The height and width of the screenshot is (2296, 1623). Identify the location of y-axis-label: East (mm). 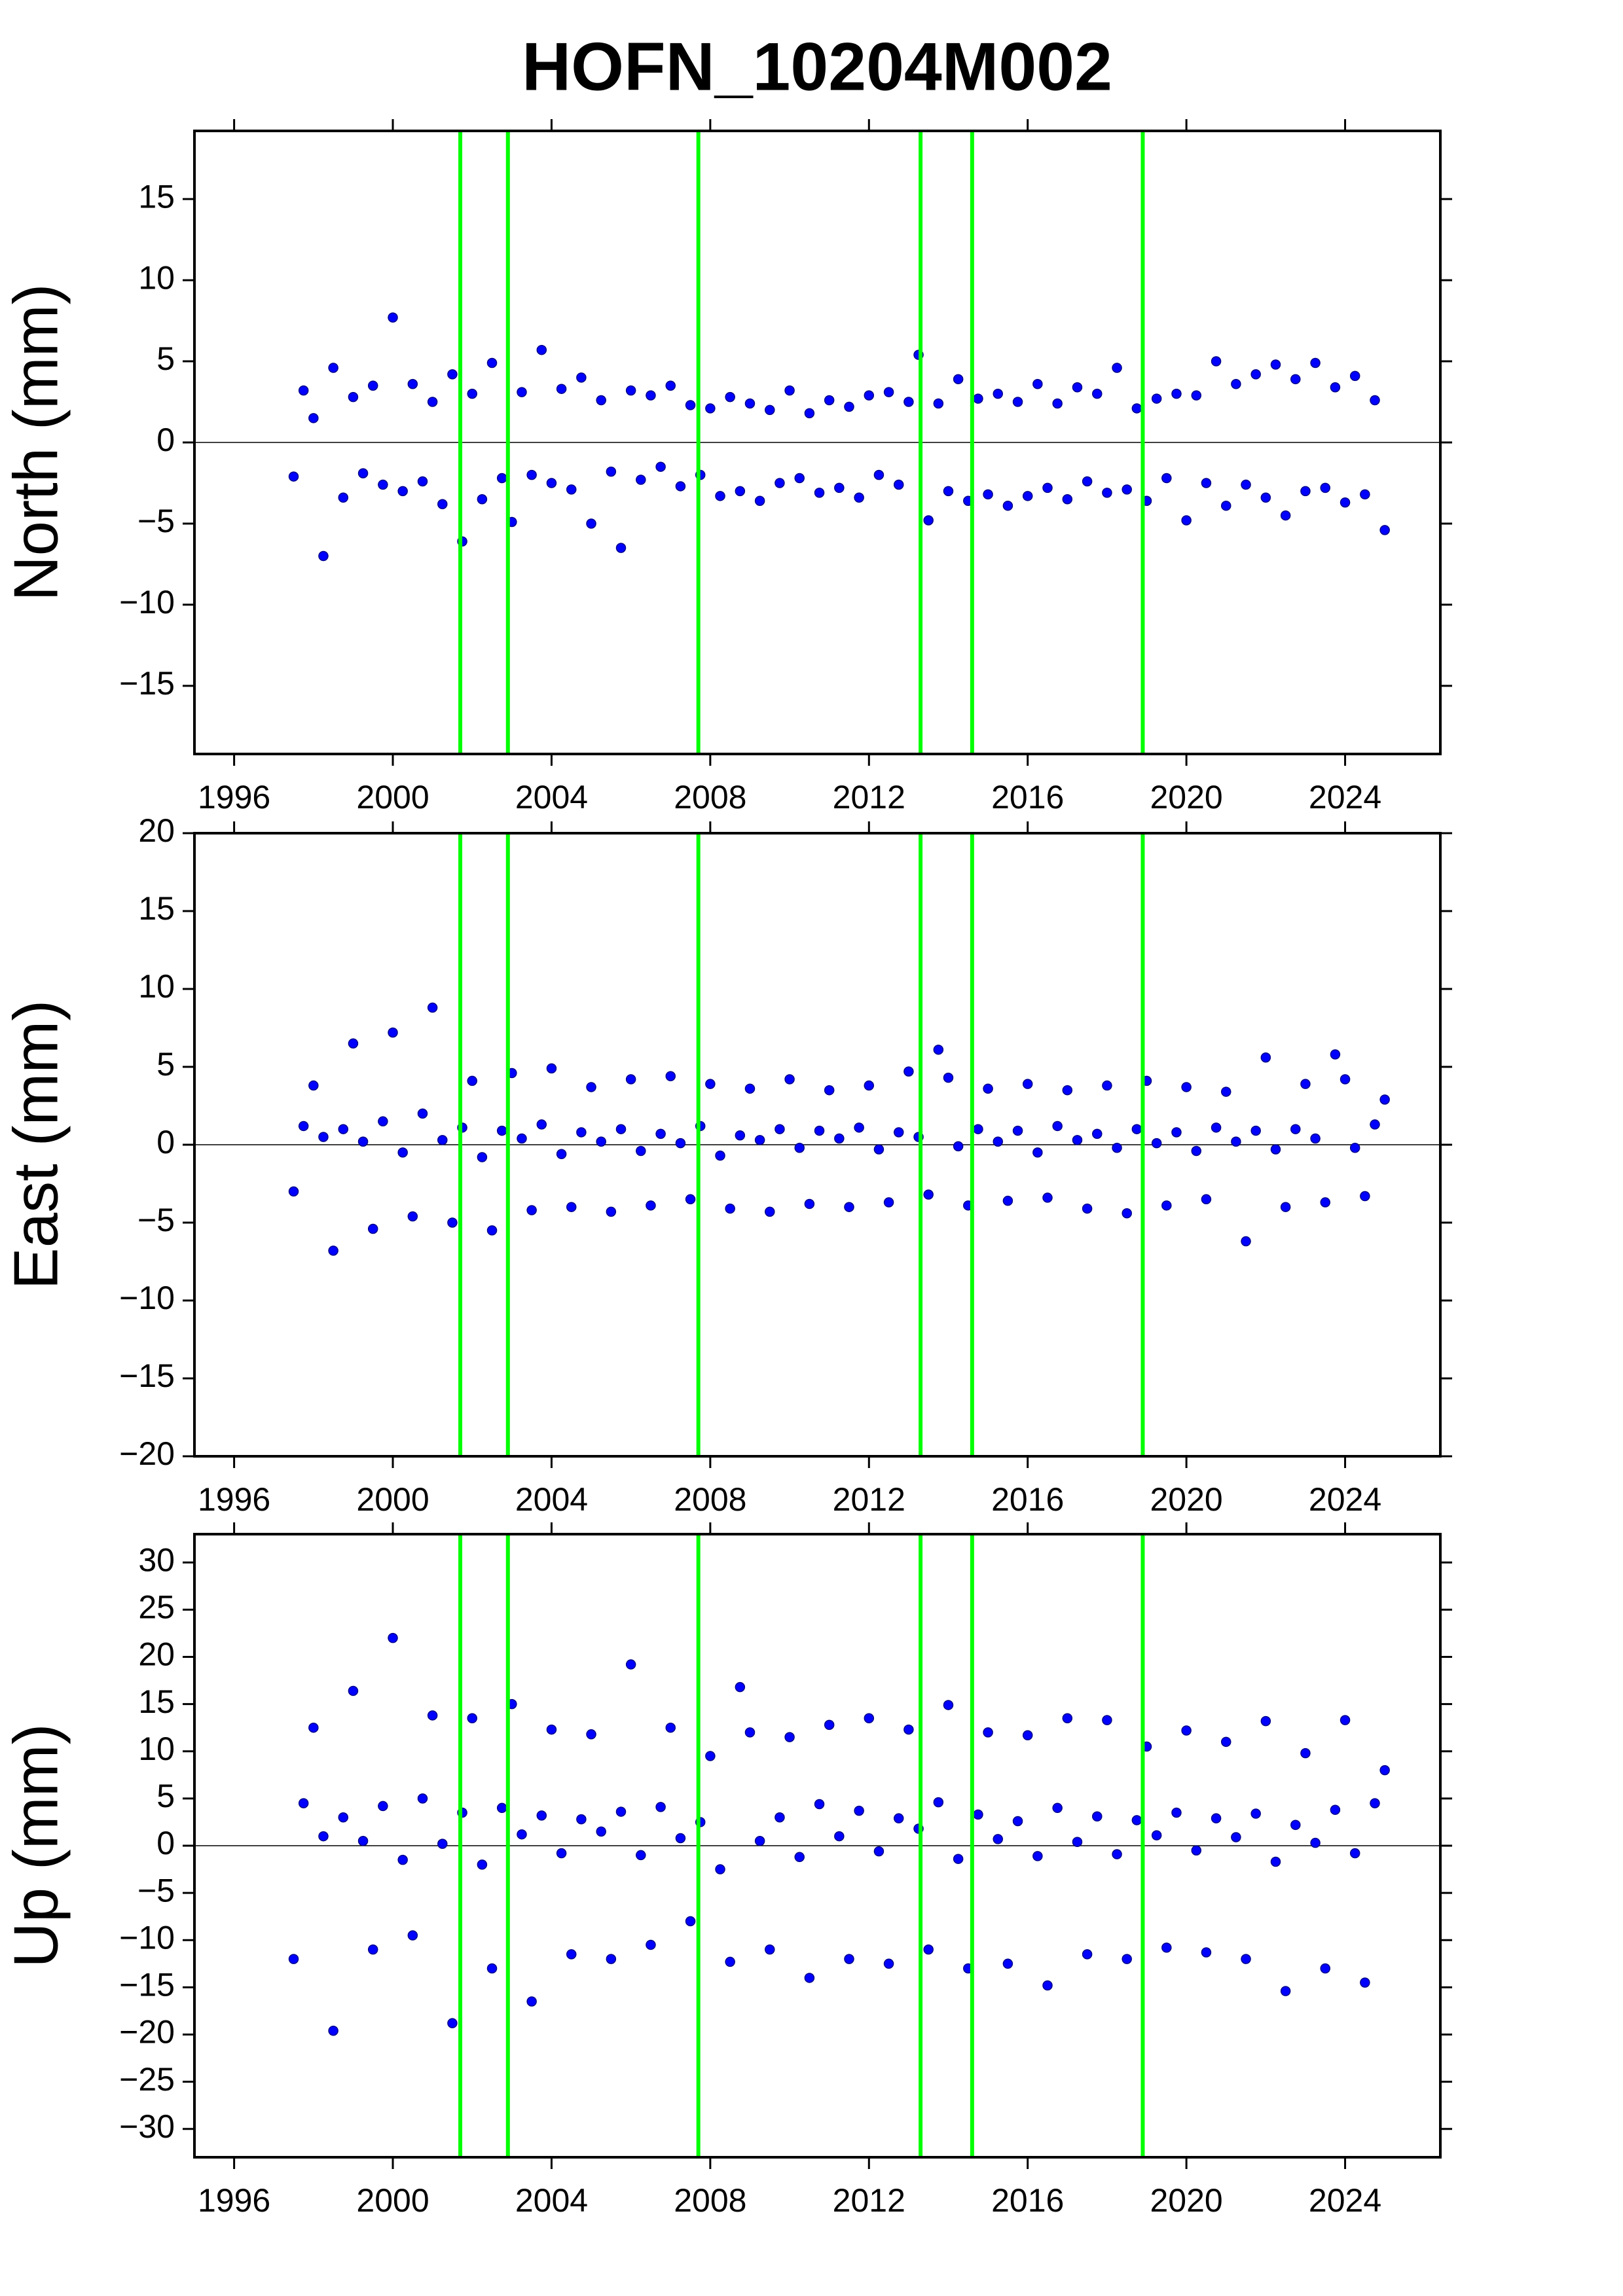
(36, 1145).